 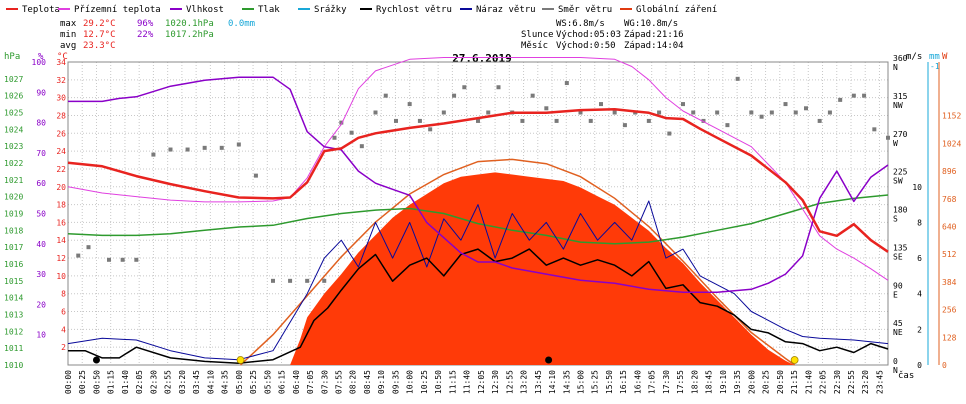 What do you see at coordinates (96, 382) in the screenshot?
I see `x-tick-label: 00:50` at bounding box center [96, 382].